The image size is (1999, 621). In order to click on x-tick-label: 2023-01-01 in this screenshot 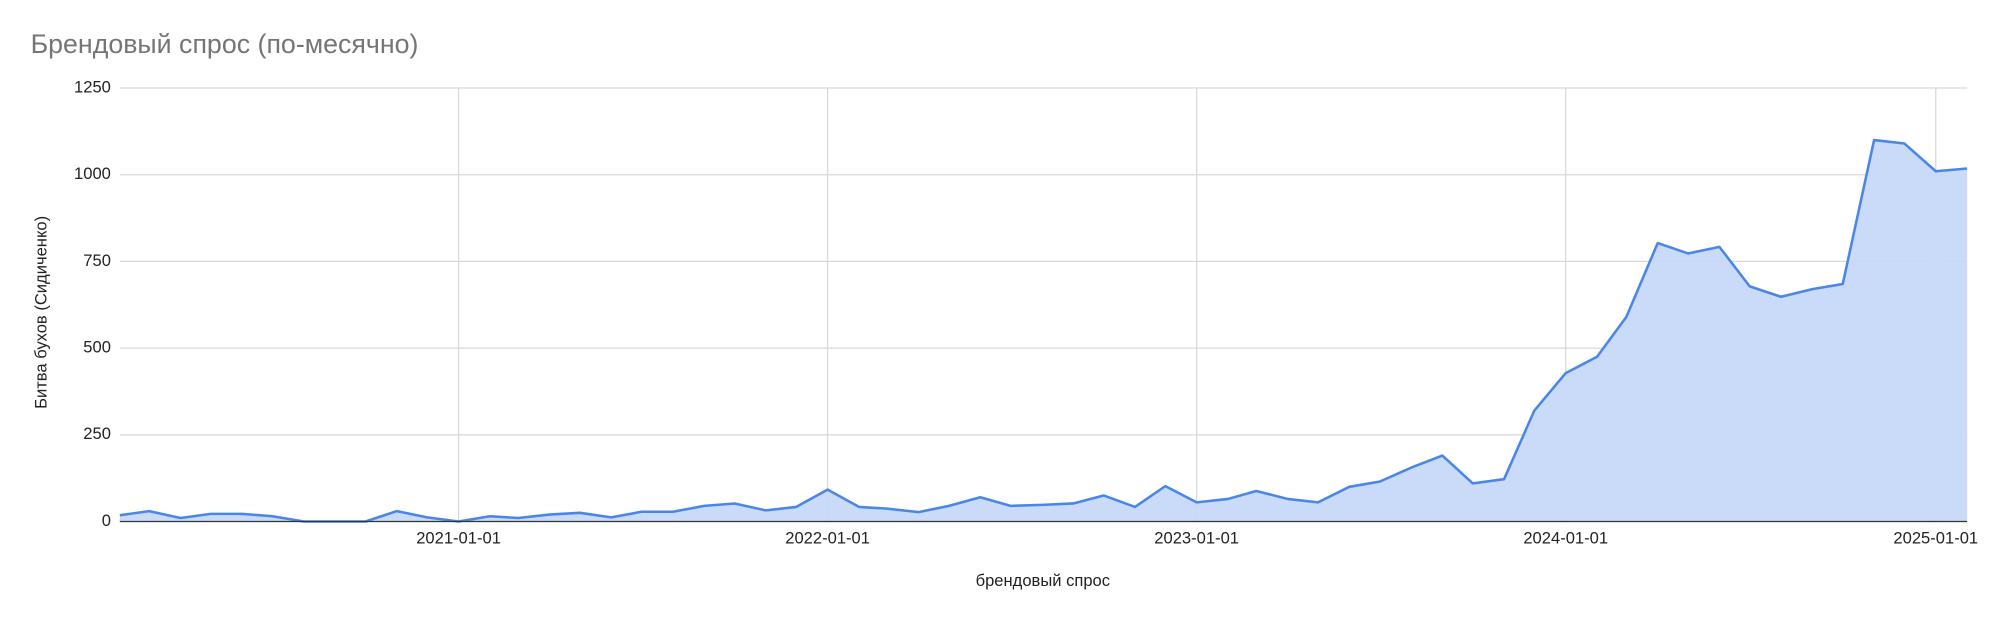, I will do `click(1196, 538)`.